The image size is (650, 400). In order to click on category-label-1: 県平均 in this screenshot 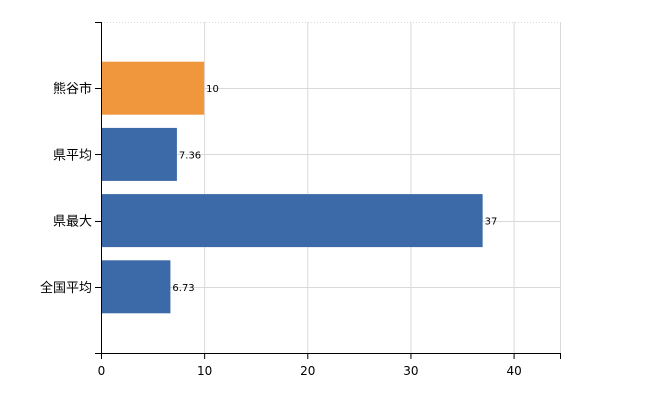, I will do `click(72, 155)`.